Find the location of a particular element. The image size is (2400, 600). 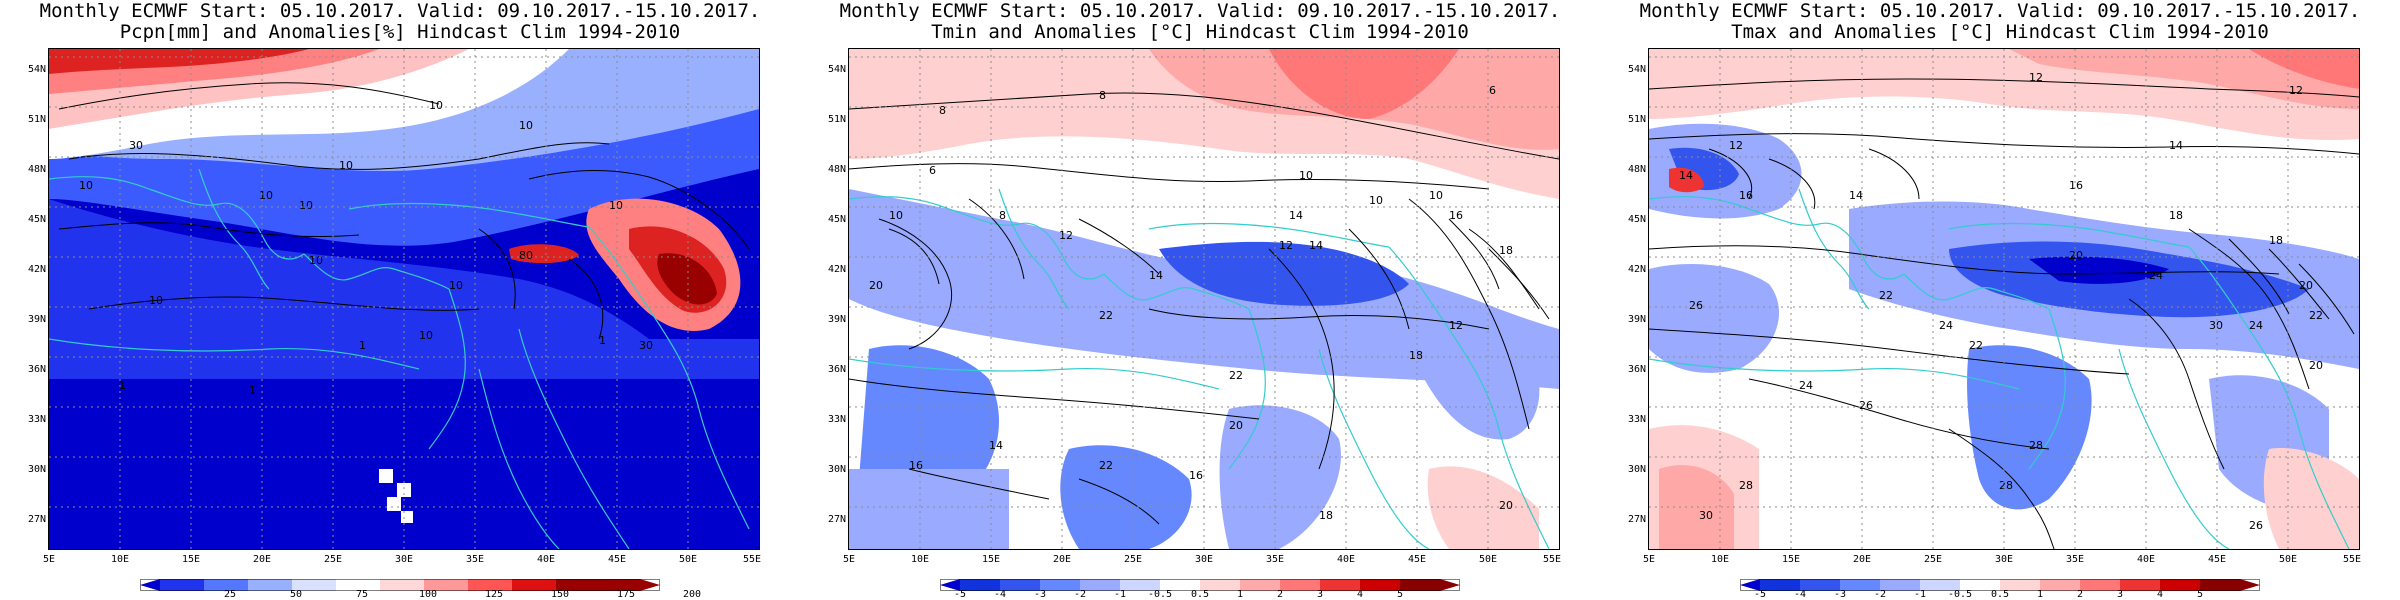

contour-label: 80 is located at coordinates (526, 255).